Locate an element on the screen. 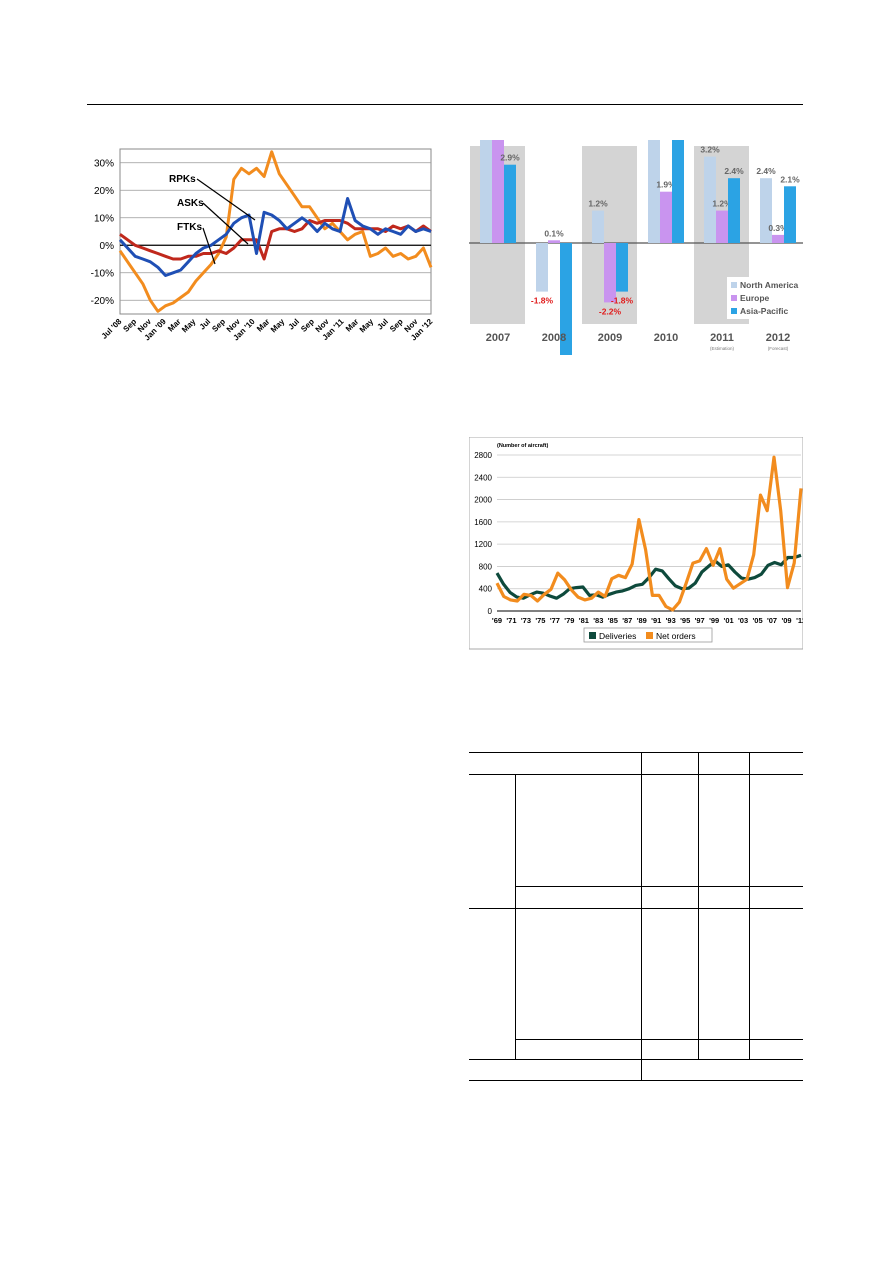 The image size is (893, 1262). legend-label: Asia-Pacific is located at coordinates (764, 311).